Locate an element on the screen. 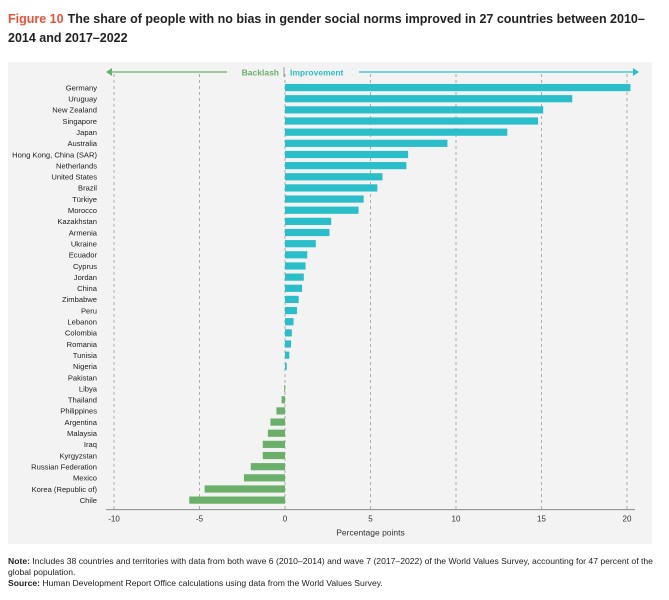 This screenshot has width=669, height=600. category-label: Lebanon is located at coordinates (82, 322).